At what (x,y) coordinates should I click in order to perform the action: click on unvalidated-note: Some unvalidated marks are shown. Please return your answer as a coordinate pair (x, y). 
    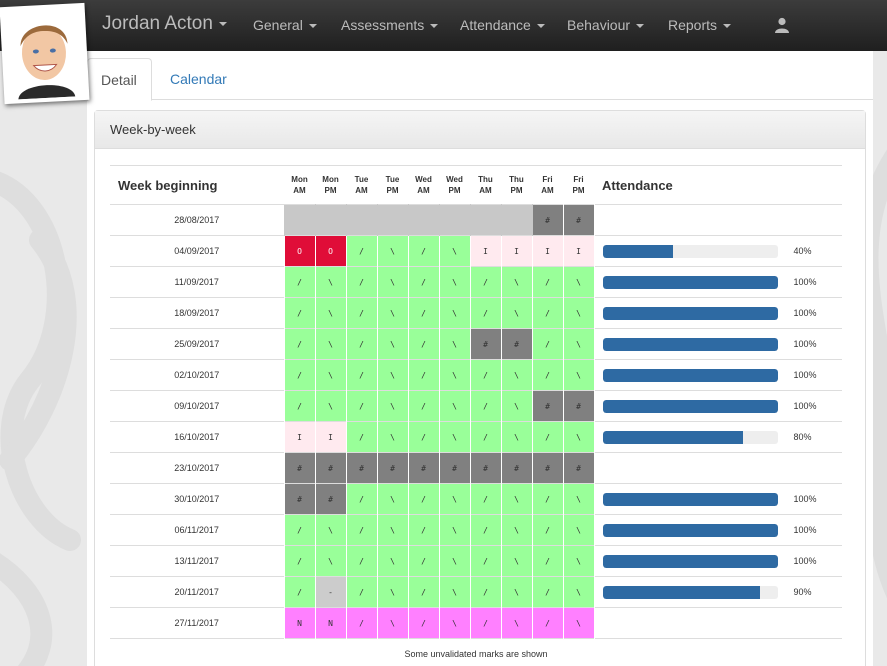
    Looking at the image, I should click on (476, 652).